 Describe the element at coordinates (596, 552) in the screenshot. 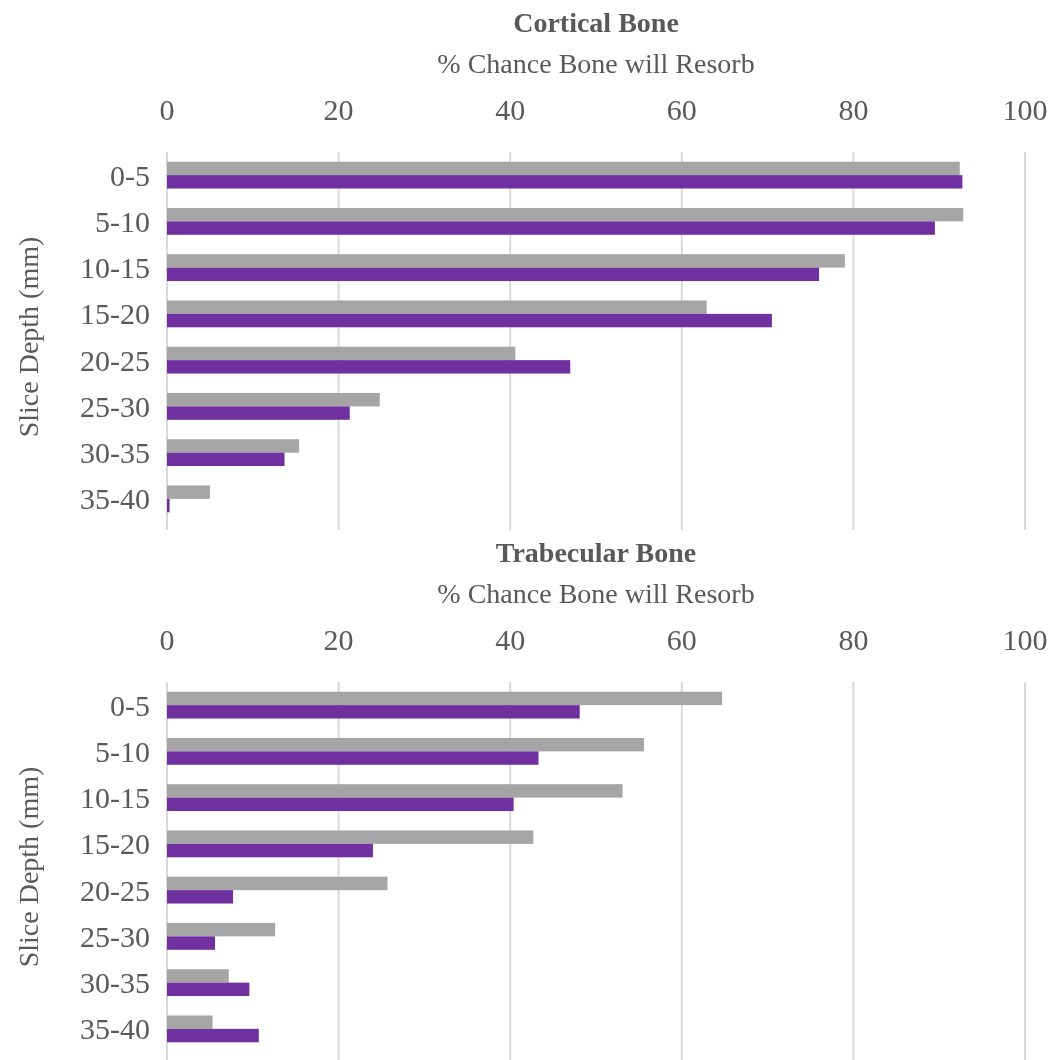

I see `chart-title: Trabecular Bone` at that location.